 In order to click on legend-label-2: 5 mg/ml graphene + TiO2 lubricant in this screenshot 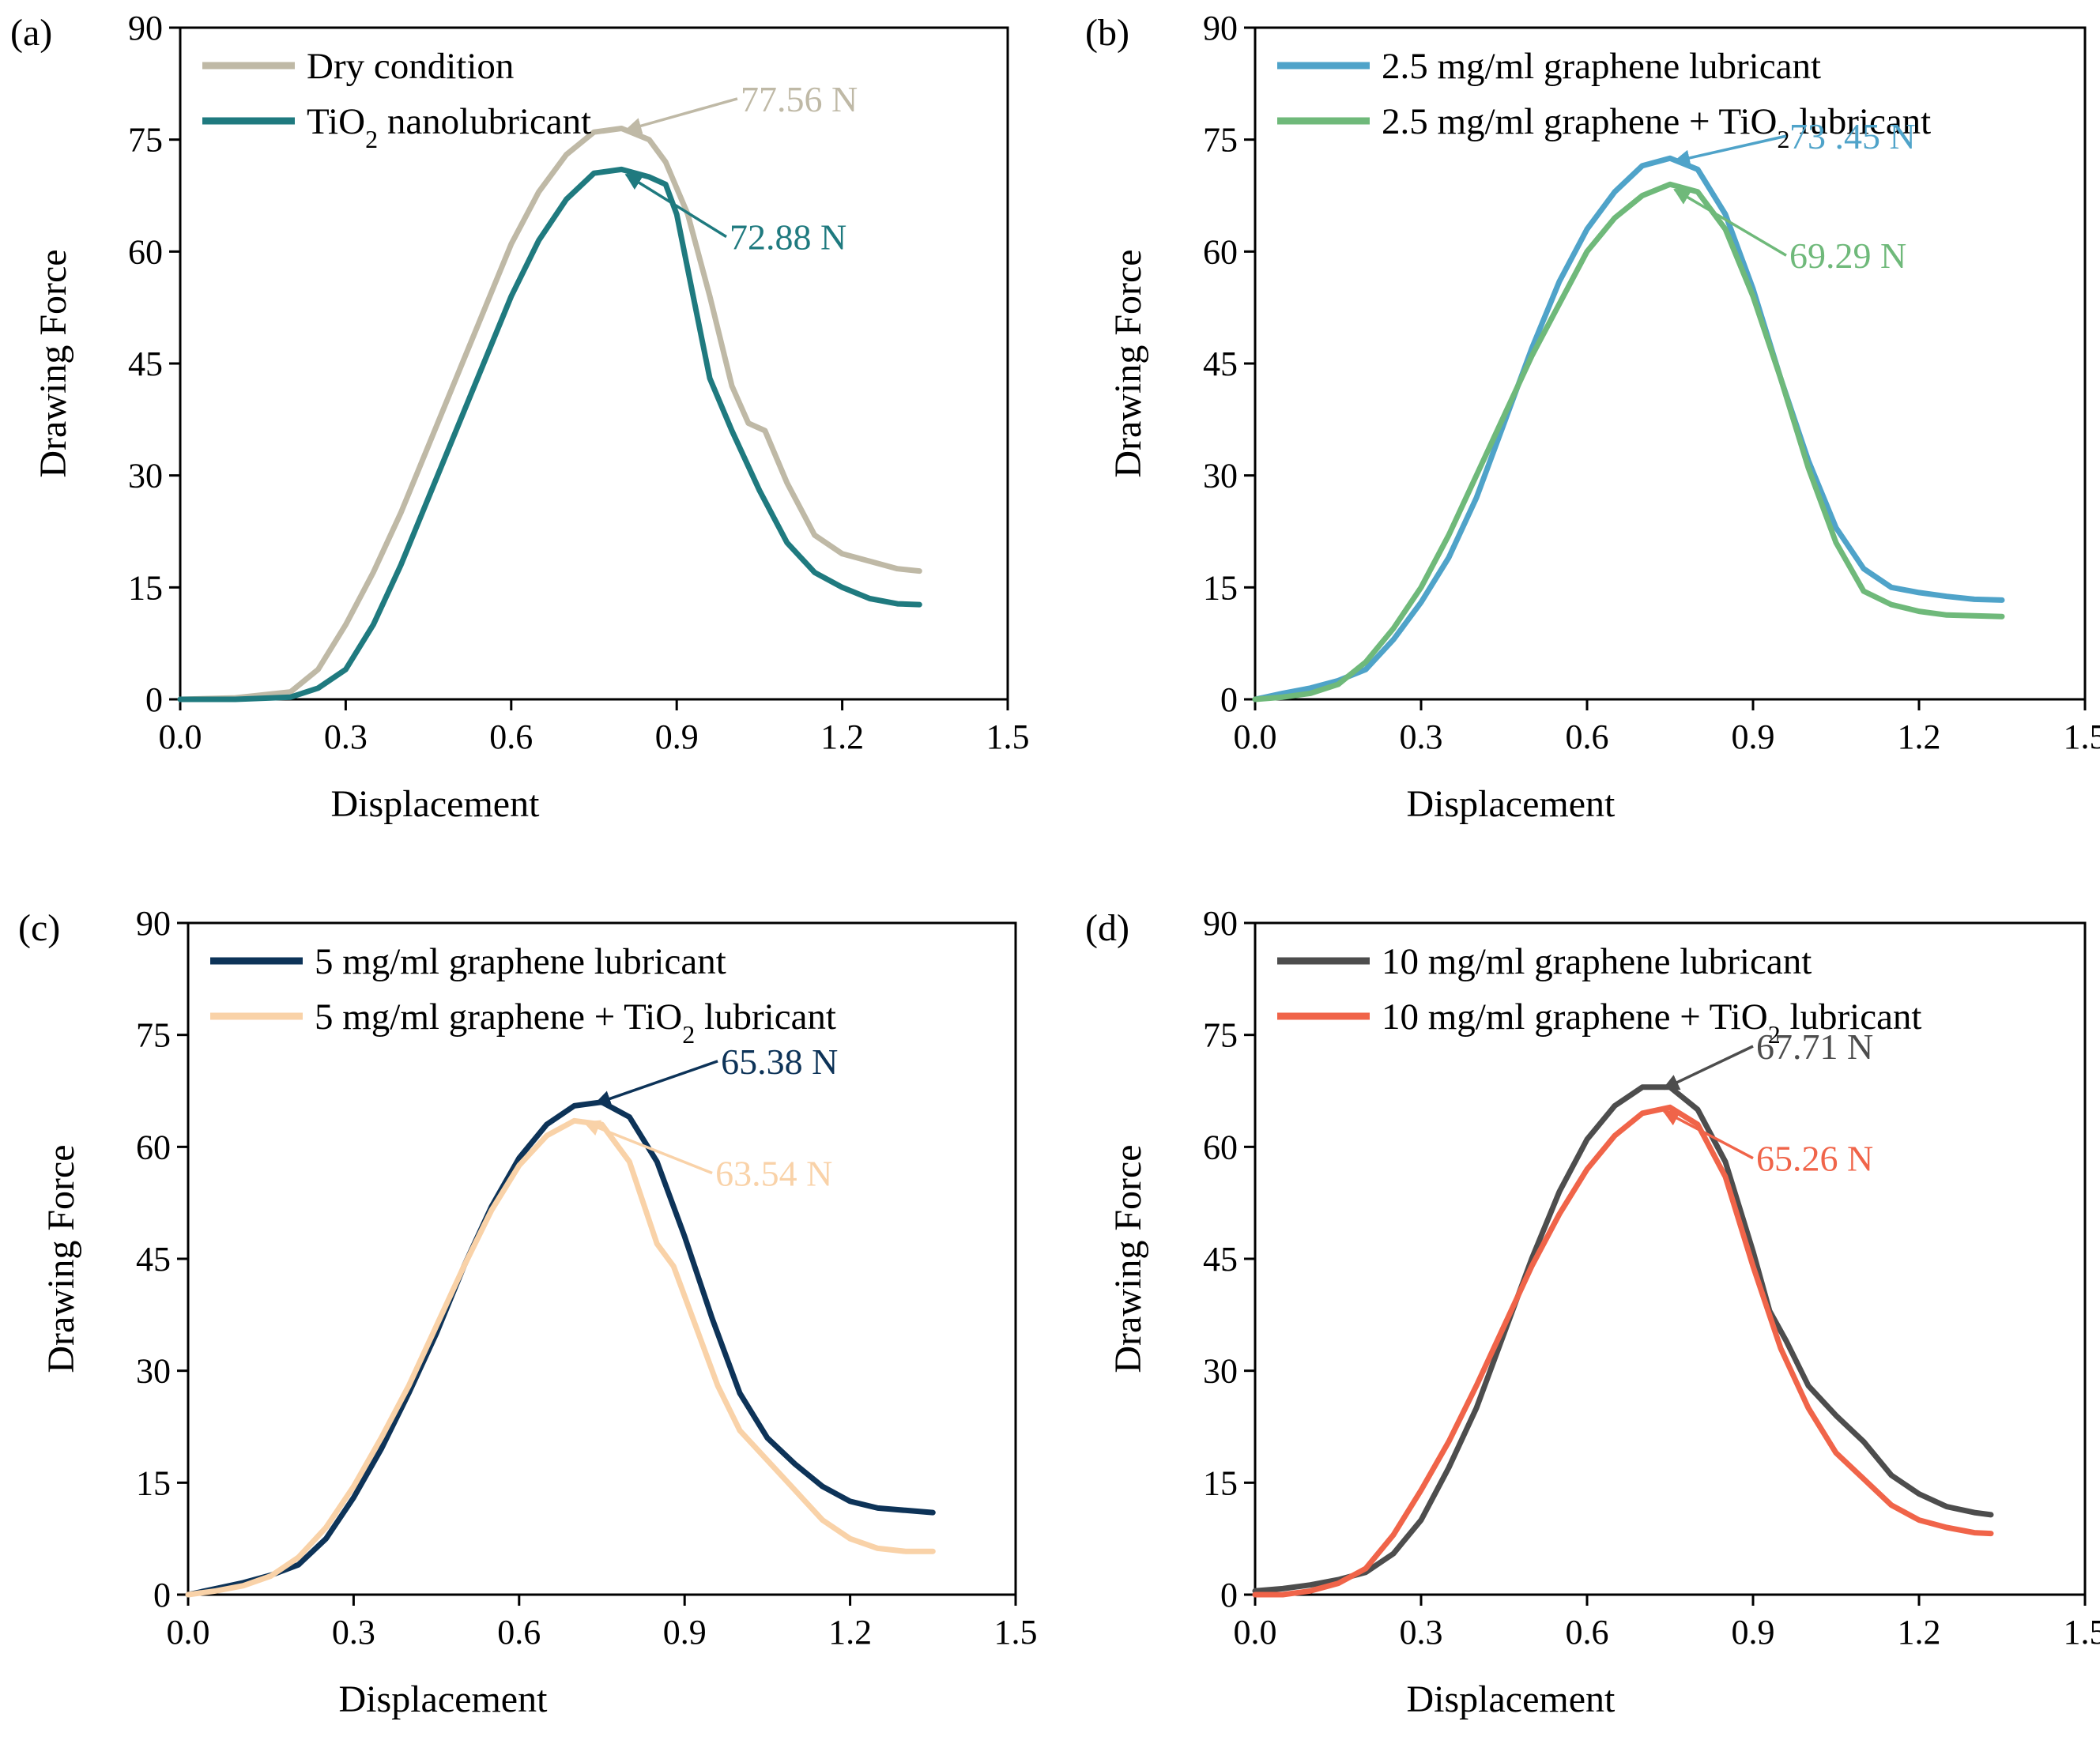, I will do `click(575, 1023)`.